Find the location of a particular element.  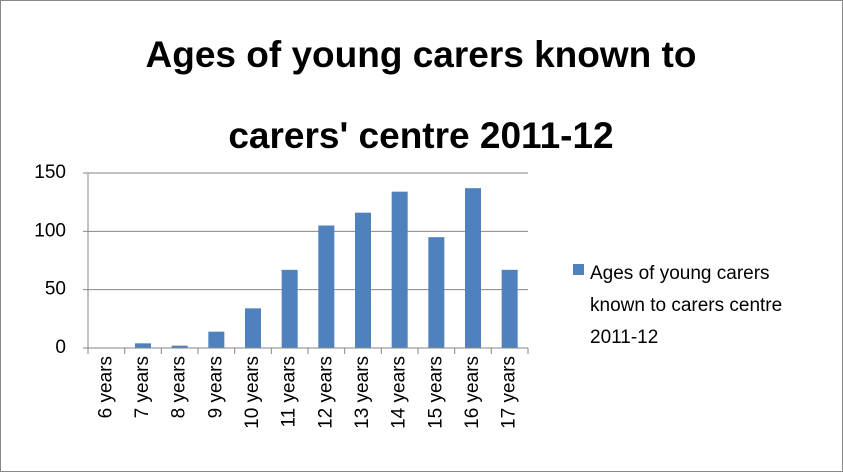

x-tick-label: 8 years is located at coordinates (179, 387).